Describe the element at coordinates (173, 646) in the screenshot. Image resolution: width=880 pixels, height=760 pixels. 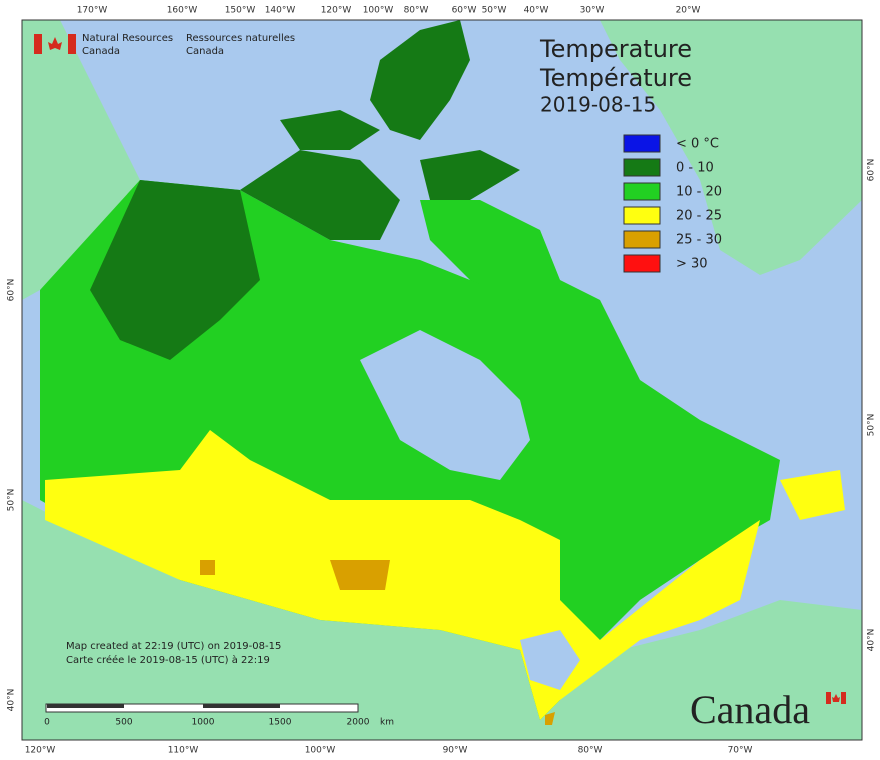
I see `map-note: Map created at 22:19 (UTC) on 2019-08-15` at that location.